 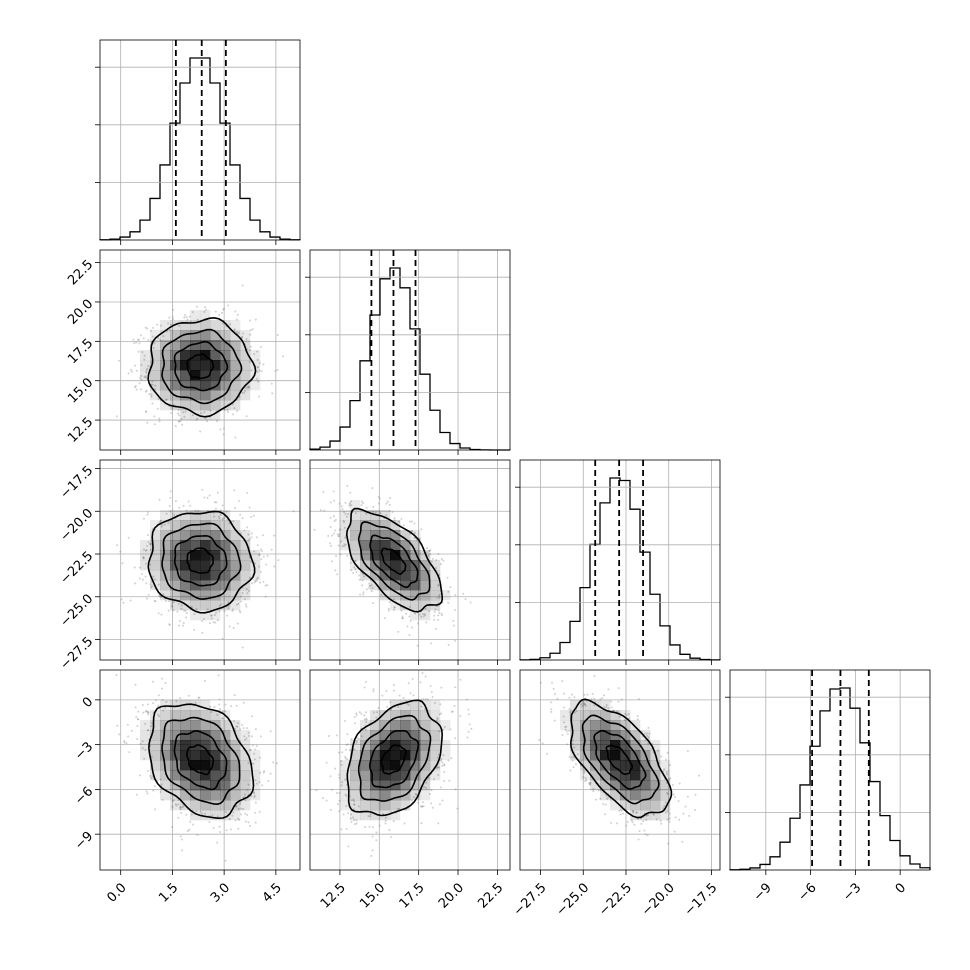 What do you see at coordinates (80, 390) in the screenshot?
I see `y-tick-label: 15.0` at bounding box center [80, 390].